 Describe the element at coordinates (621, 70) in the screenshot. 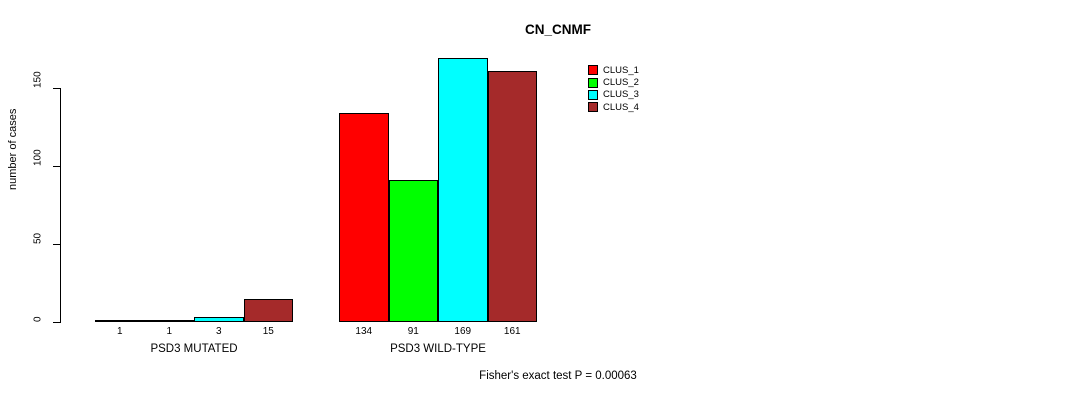

I see `legend-label: CLUS_1` at that location.